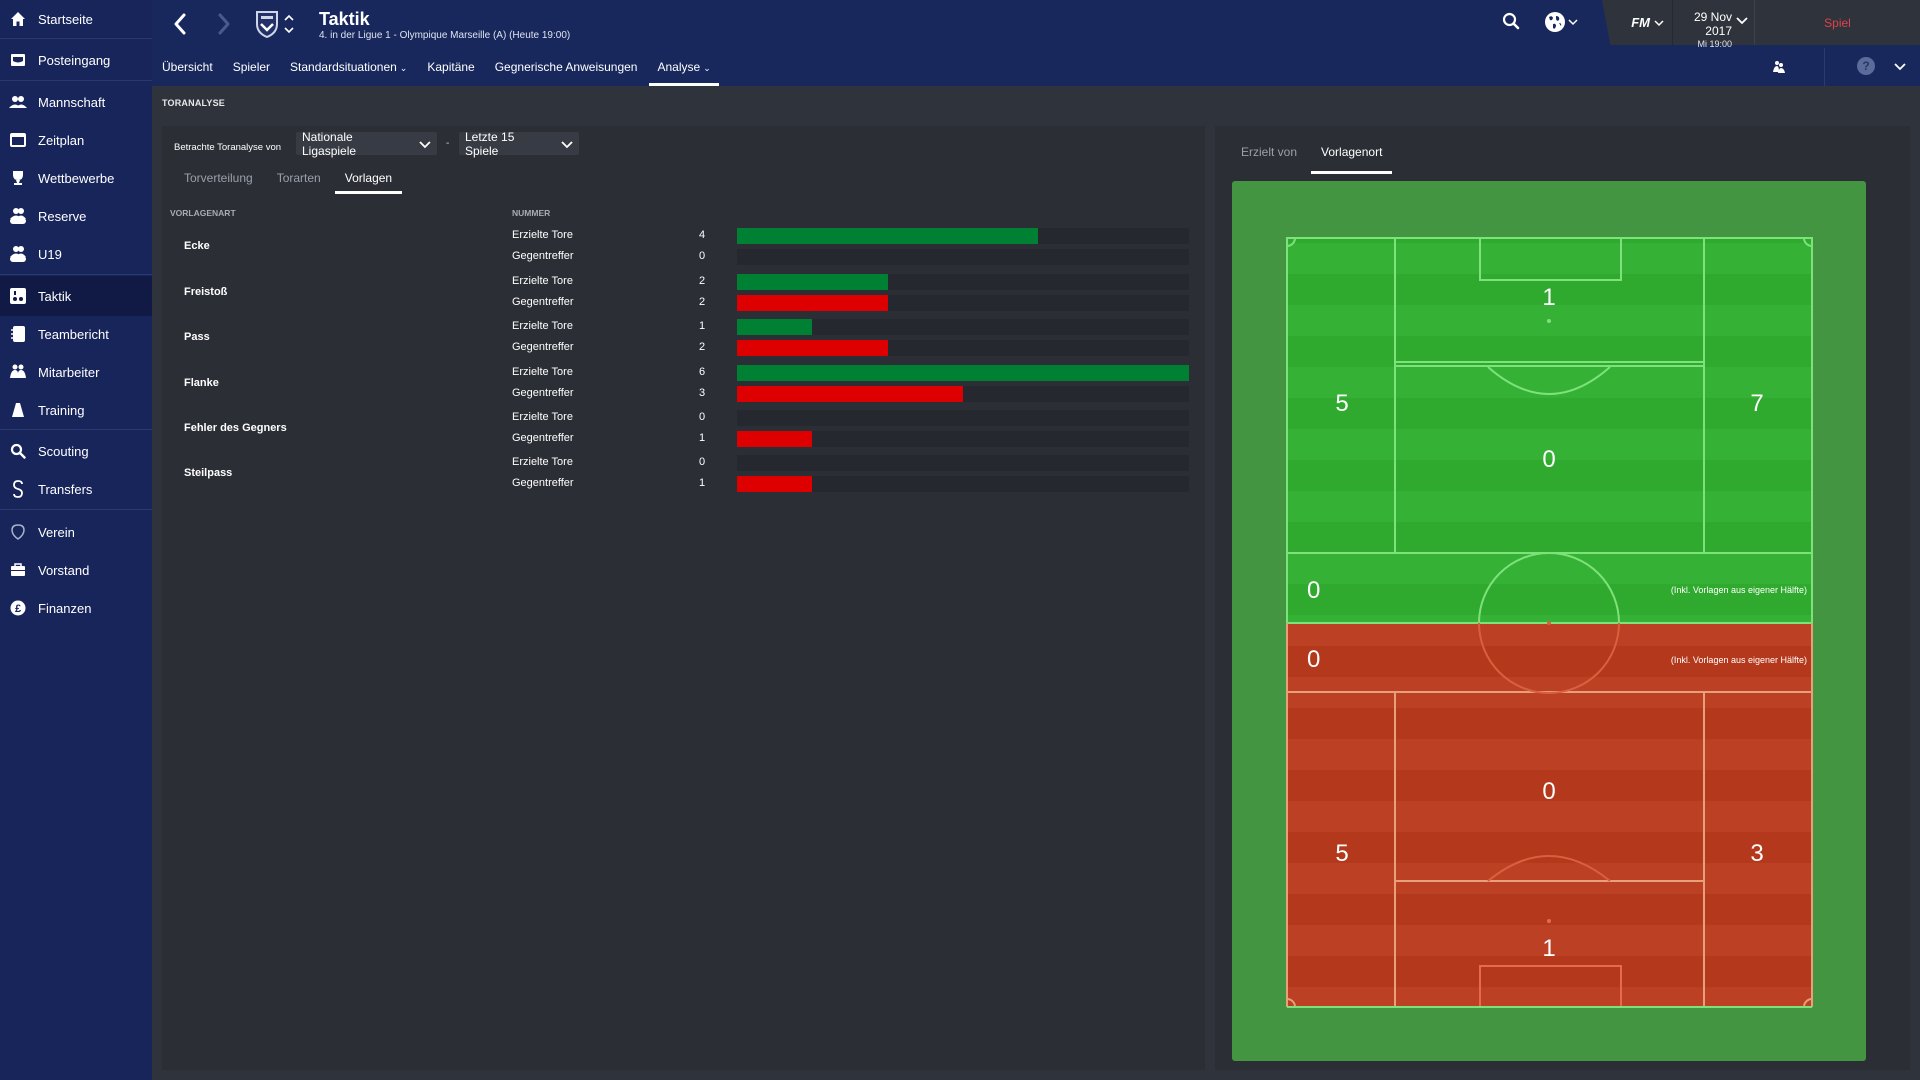  What do you see at coordinates (1739, 590) in the screenshot?
I see `scored-own-half-note: (Inkl. Vorlagen aus eigener Hälfte)` at bounding box center [1739, 590].